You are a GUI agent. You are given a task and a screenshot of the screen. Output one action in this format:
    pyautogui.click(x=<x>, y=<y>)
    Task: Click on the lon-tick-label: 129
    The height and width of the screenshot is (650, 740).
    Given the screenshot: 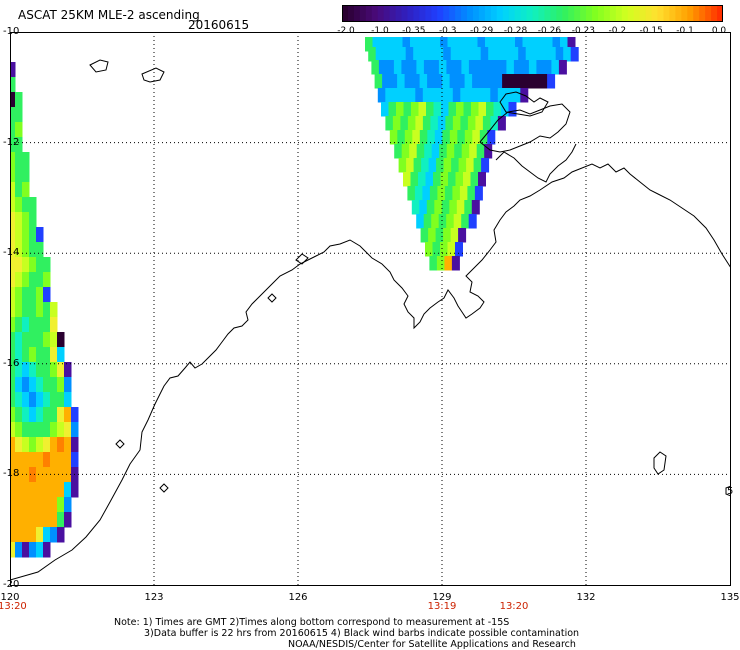 What is the action you would take?
    pyautogui.click(x=442, y=597)
    